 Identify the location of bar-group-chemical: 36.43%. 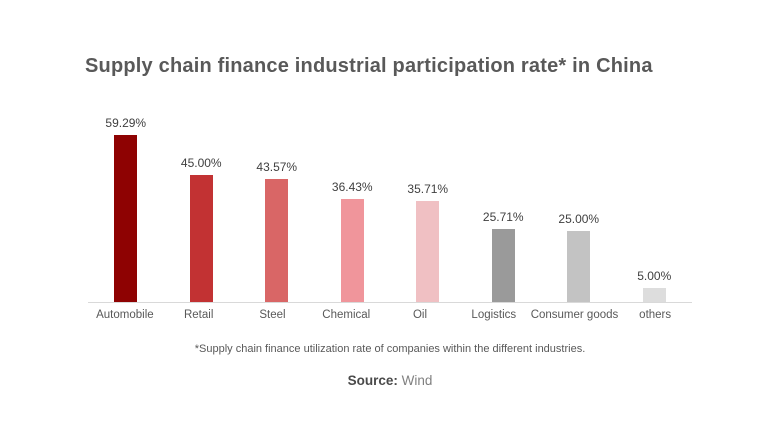
(353, 241).